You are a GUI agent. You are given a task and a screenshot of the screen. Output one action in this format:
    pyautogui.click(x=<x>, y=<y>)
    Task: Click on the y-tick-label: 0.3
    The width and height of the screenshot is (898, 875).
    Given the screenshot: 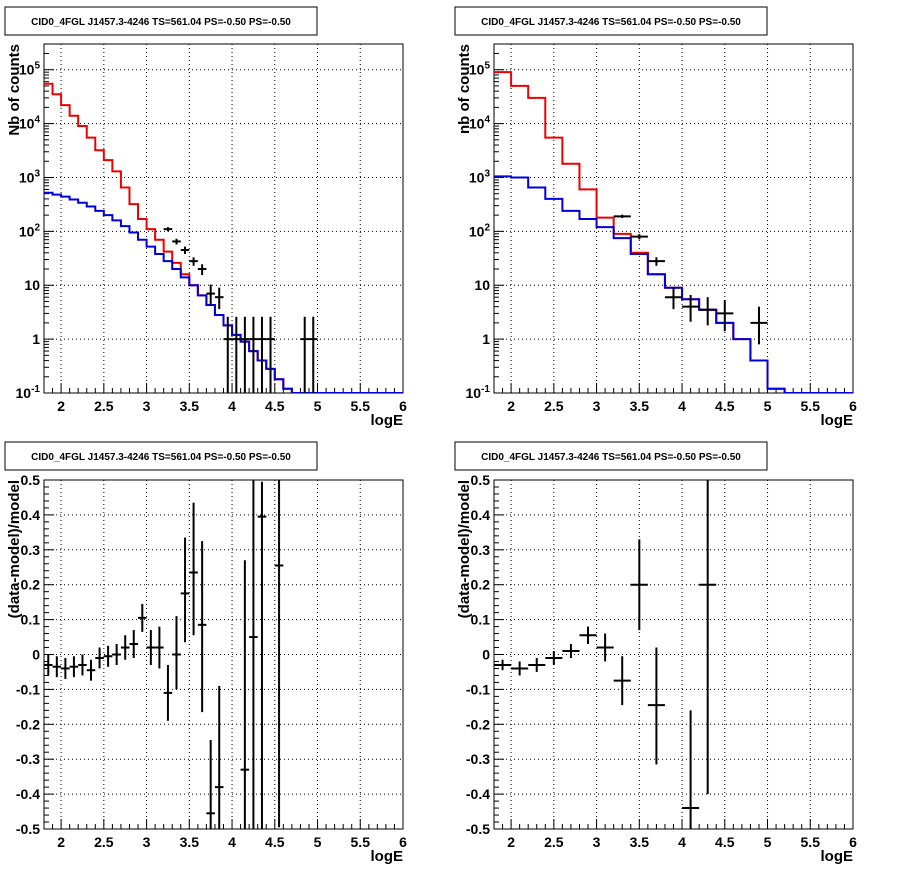 What is the action you would take?
    pyautogui.click(x=481, y=550)
    